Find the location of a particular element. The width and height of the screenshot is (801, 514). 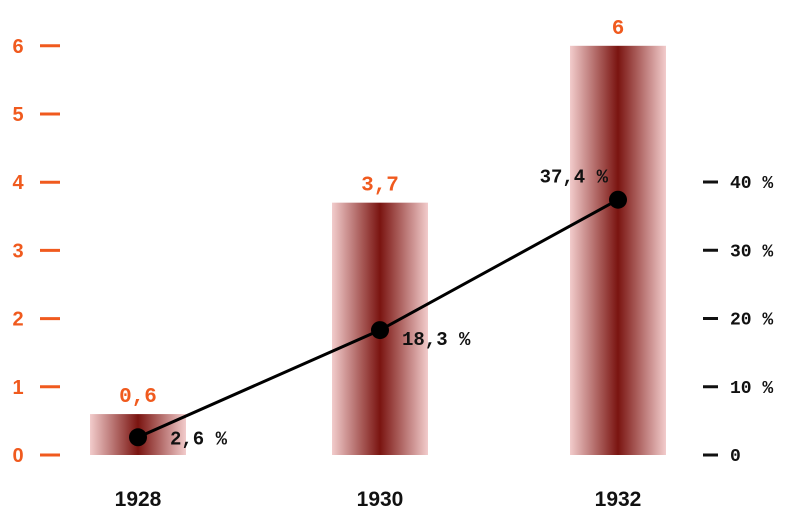

left-axis: 0 1 2 3 4 5 6 is located at coordinates (36, 251).